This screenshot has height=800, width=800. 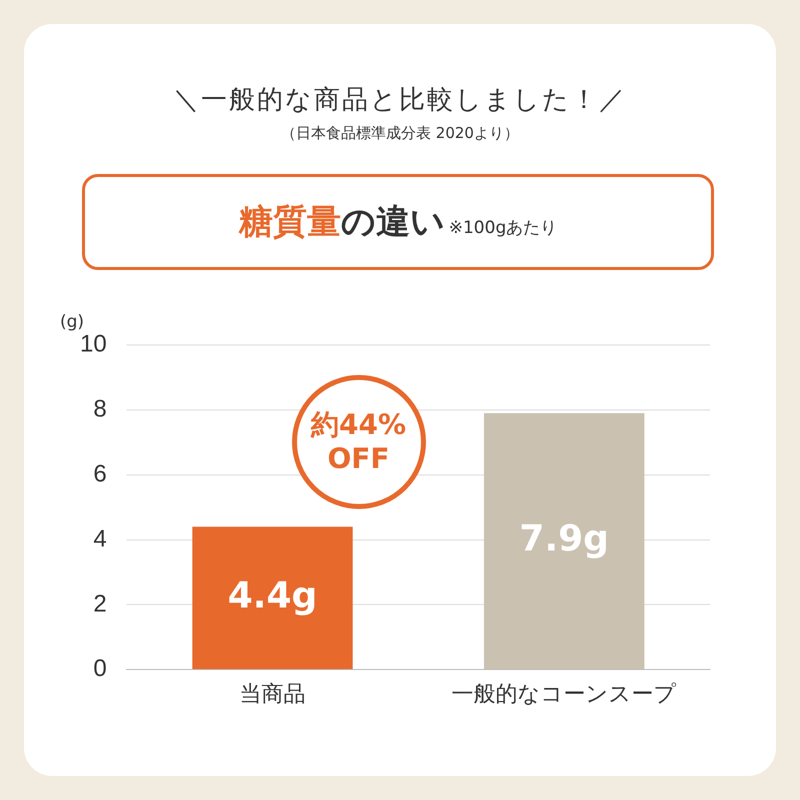 What do you see at coordinates (72, 322) in the screenshot?
I see `y-axis-title: (g)` at bounding box center [72, 322].